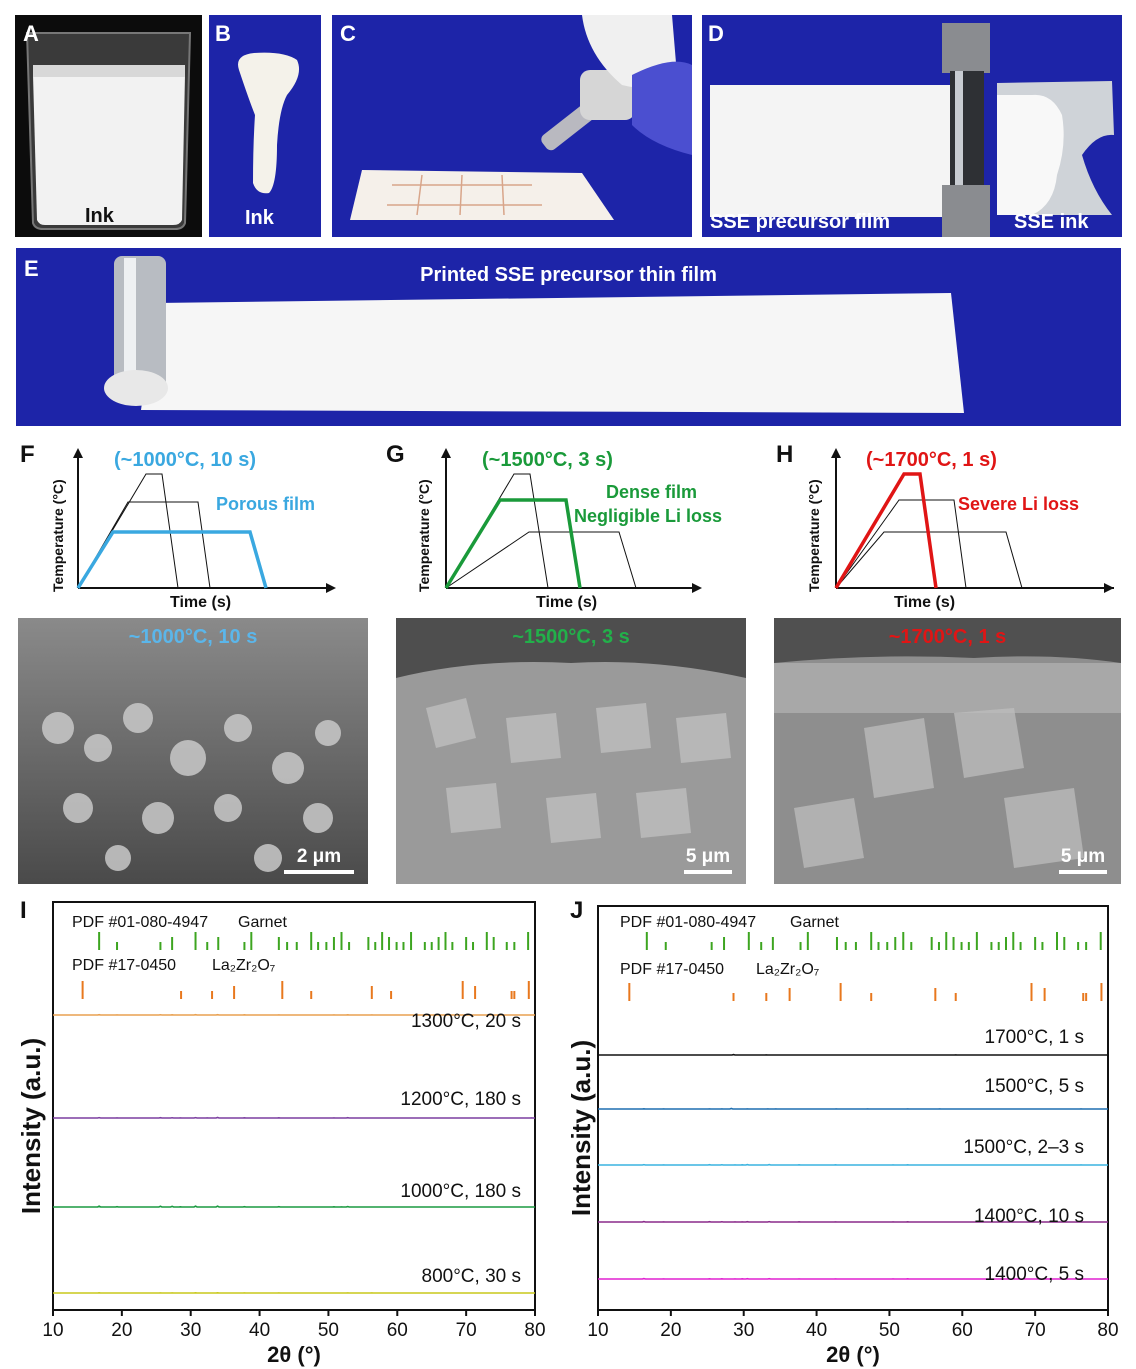  What do you see at coordinates (1083, 856) in the screenshot?
I see `scale-bar-5um-h-label: 5 μm` at bounding box center [1083, 856].